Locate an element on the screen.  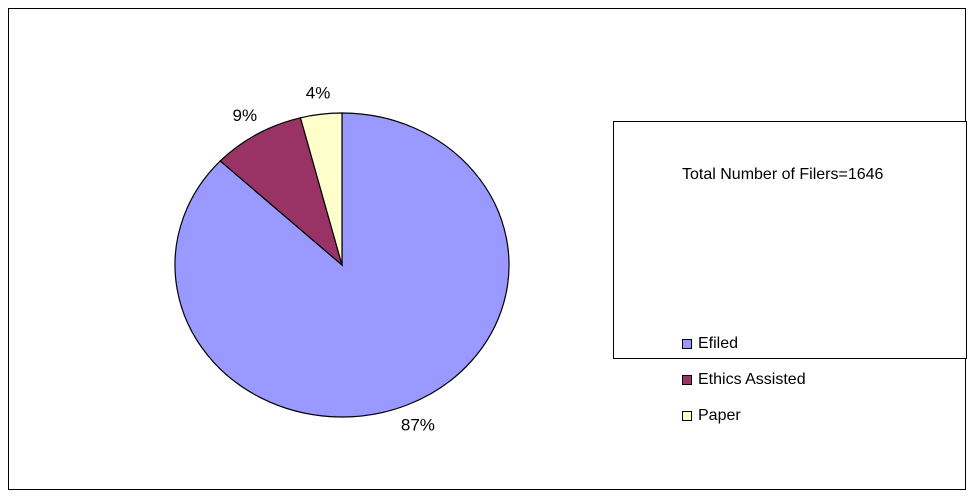
legend-swatch-ethics-assisted is located at coordinates (687, 380).